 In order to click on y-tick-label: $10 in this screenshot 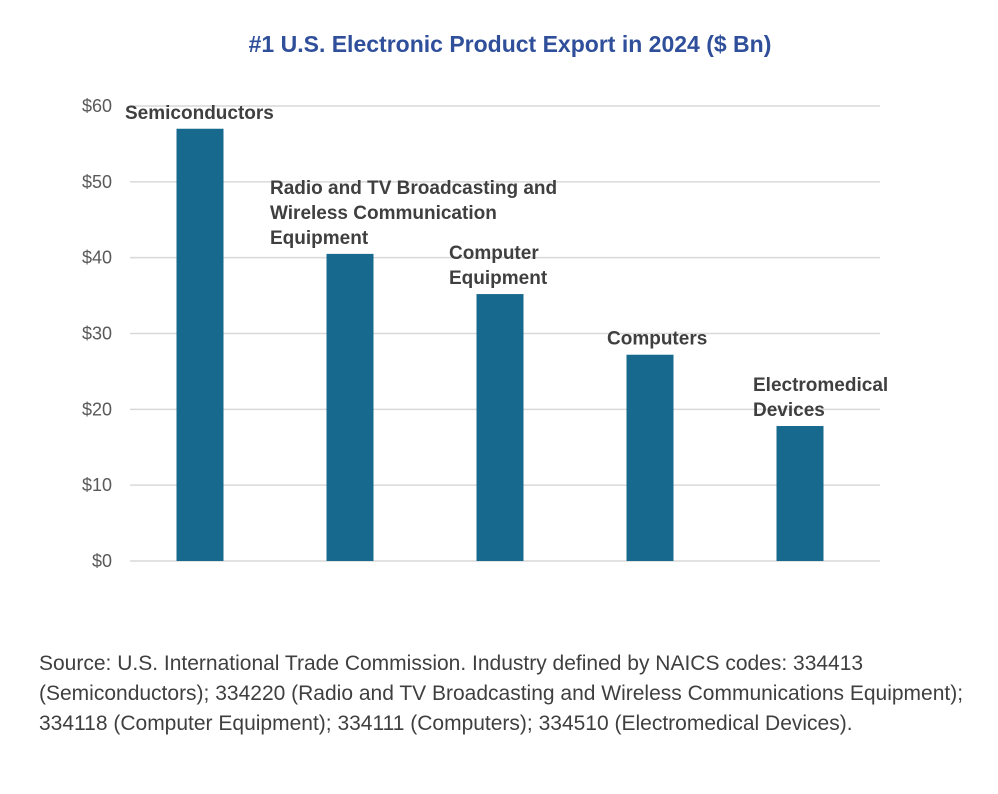, I will do `click(97, 485)`.